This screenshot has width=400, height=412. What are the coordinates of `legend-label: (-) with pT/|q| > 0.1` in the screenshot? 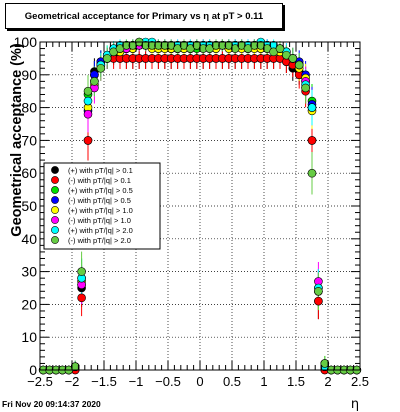 It's located at (99, 180).